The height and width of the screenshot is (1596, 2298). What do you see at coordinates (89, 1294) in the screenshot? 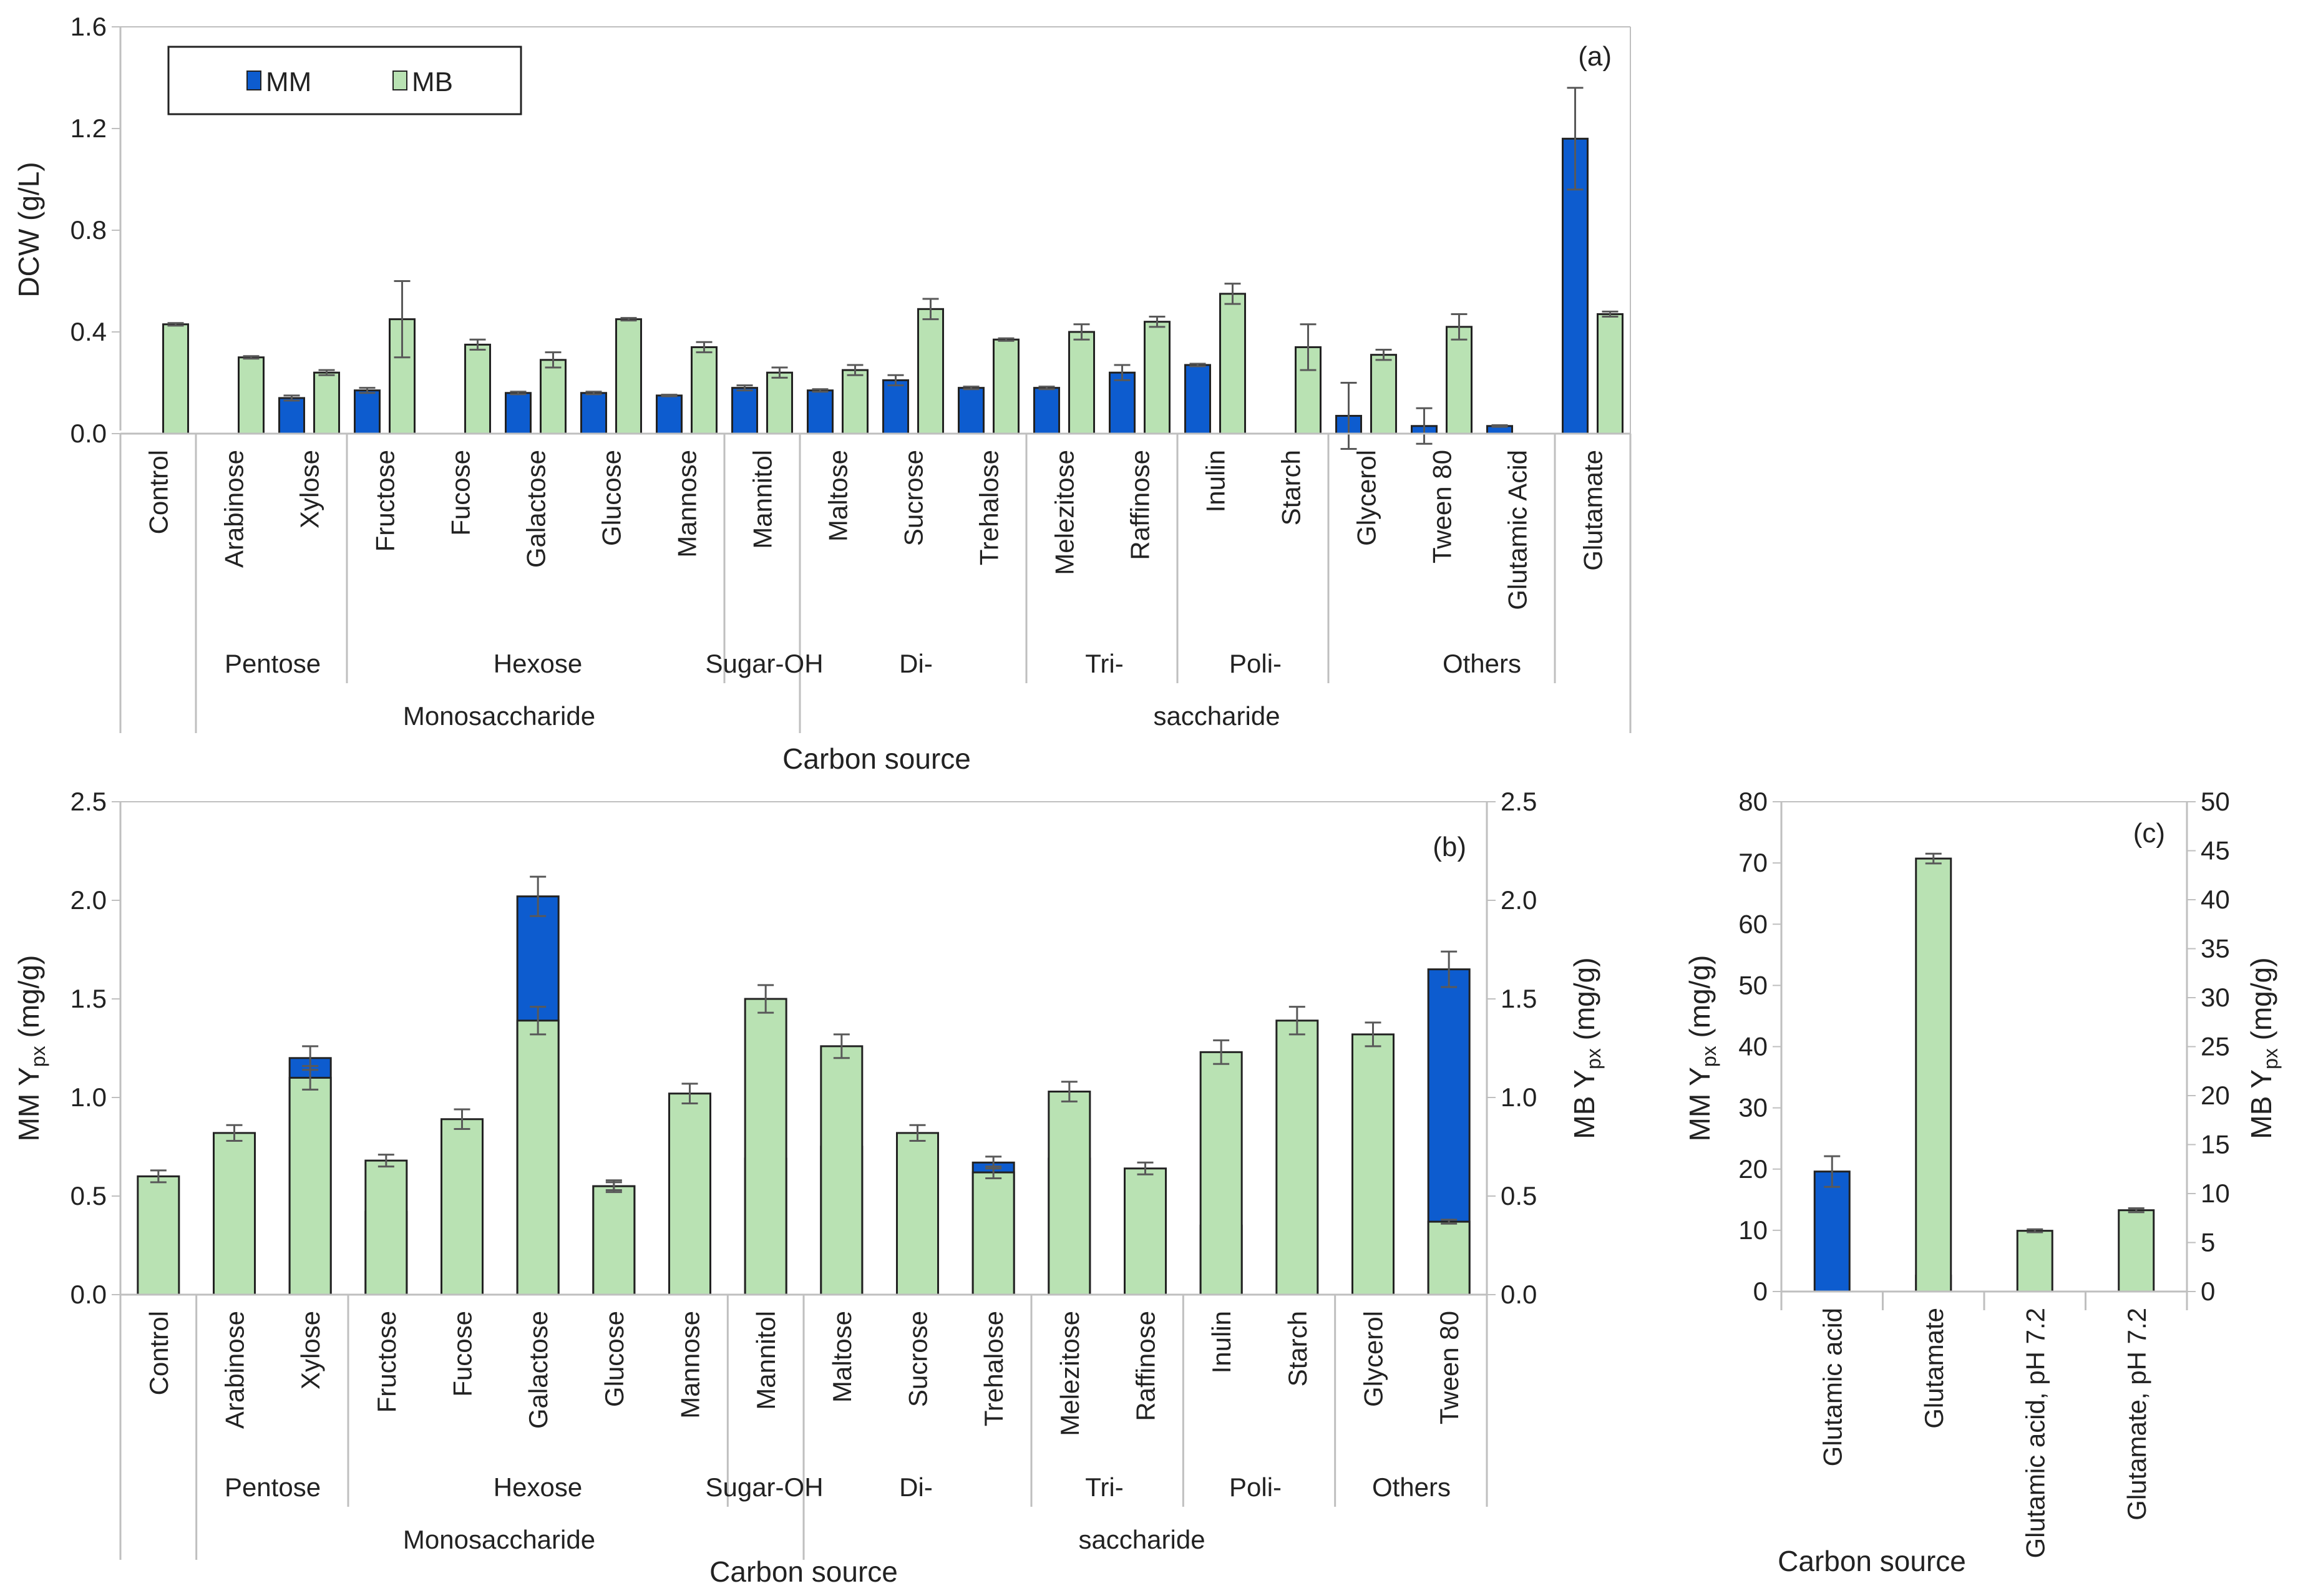
I see `panel-b-y-left-tick-label: 0.0` at bounding box center [89, 1294].